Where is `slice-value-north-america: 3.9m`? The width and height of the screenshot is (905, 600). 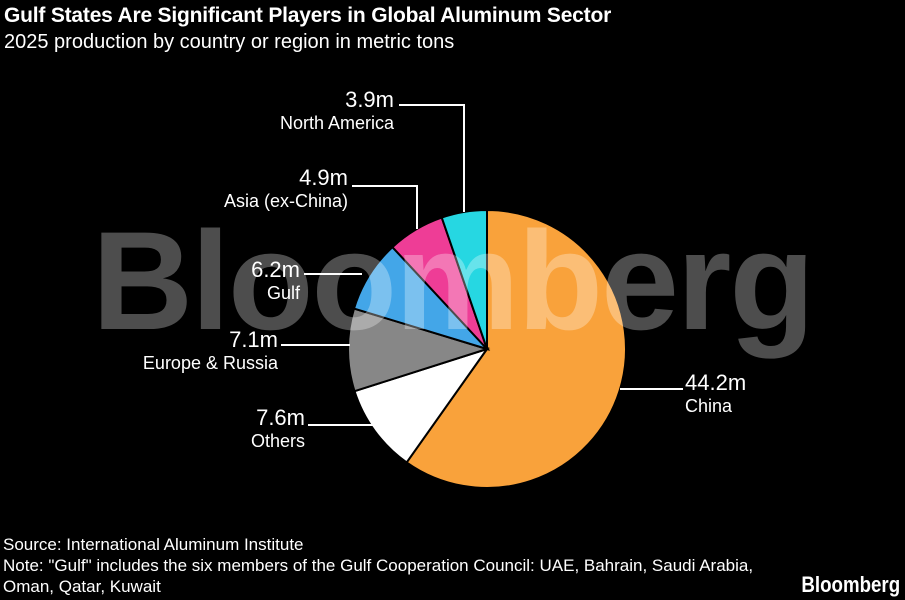 slice-value-north-america: 3.9m is located at coordinates (369, 99).